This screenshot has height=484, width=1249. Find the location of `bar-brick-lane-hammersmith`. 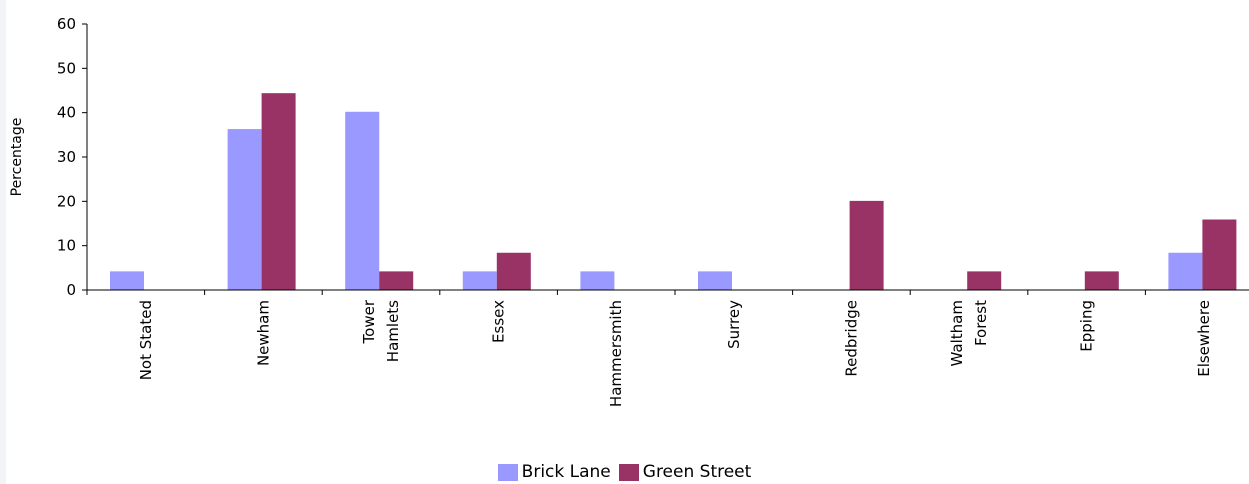

bar-brick-lane-hammersmith is located at coordinates (597, 280).